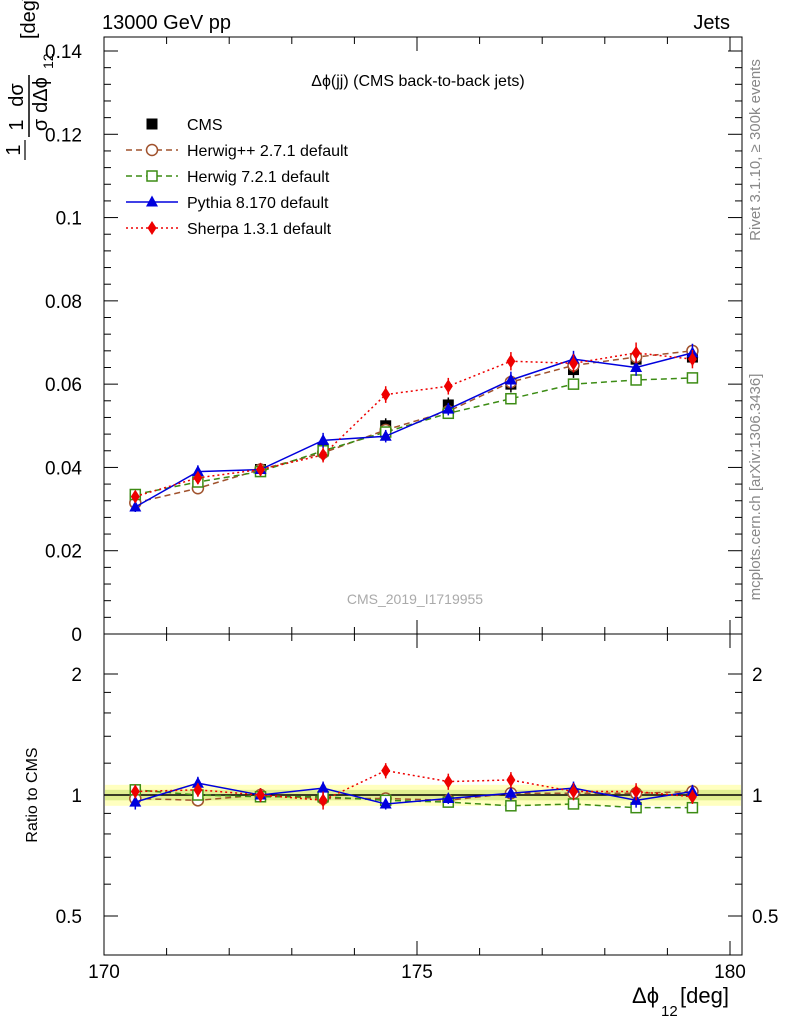 This screenshot has height=1024, width=786. What do you see at coordinates (63, 468) in the screenshot?
I see `y-tick-label: 0.04` at bounding box center [63, 468].